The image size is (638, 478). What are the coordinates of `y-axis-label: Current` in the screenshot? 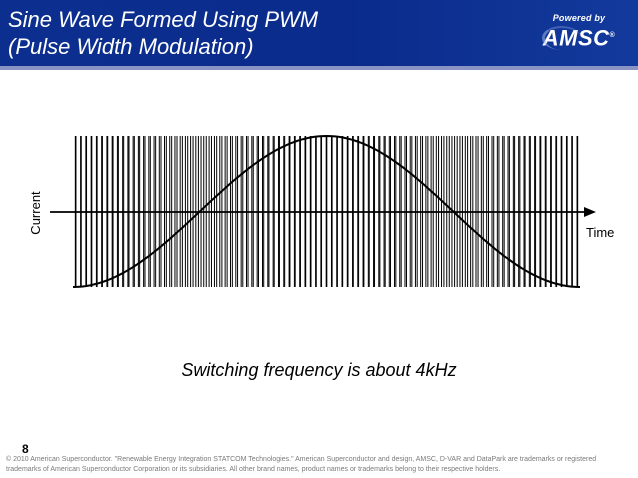 It's located at (35, 213).